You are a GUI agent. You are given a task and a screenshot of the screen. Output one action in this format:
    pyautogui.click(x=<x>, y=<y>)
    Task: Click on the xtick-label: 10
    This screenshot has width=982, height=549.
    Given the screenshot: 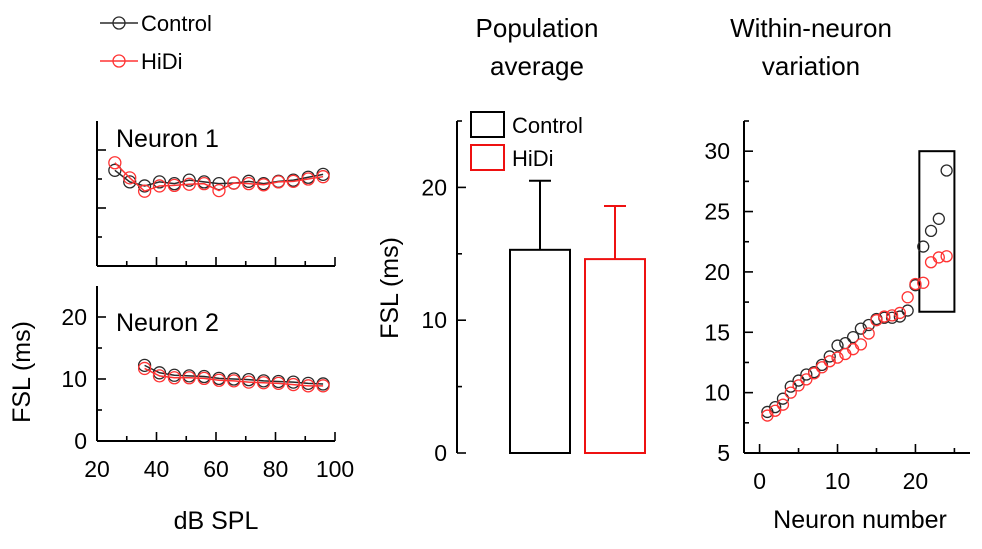 What is the action you would take?
    pyautogui.click(x=838, y=481)
    